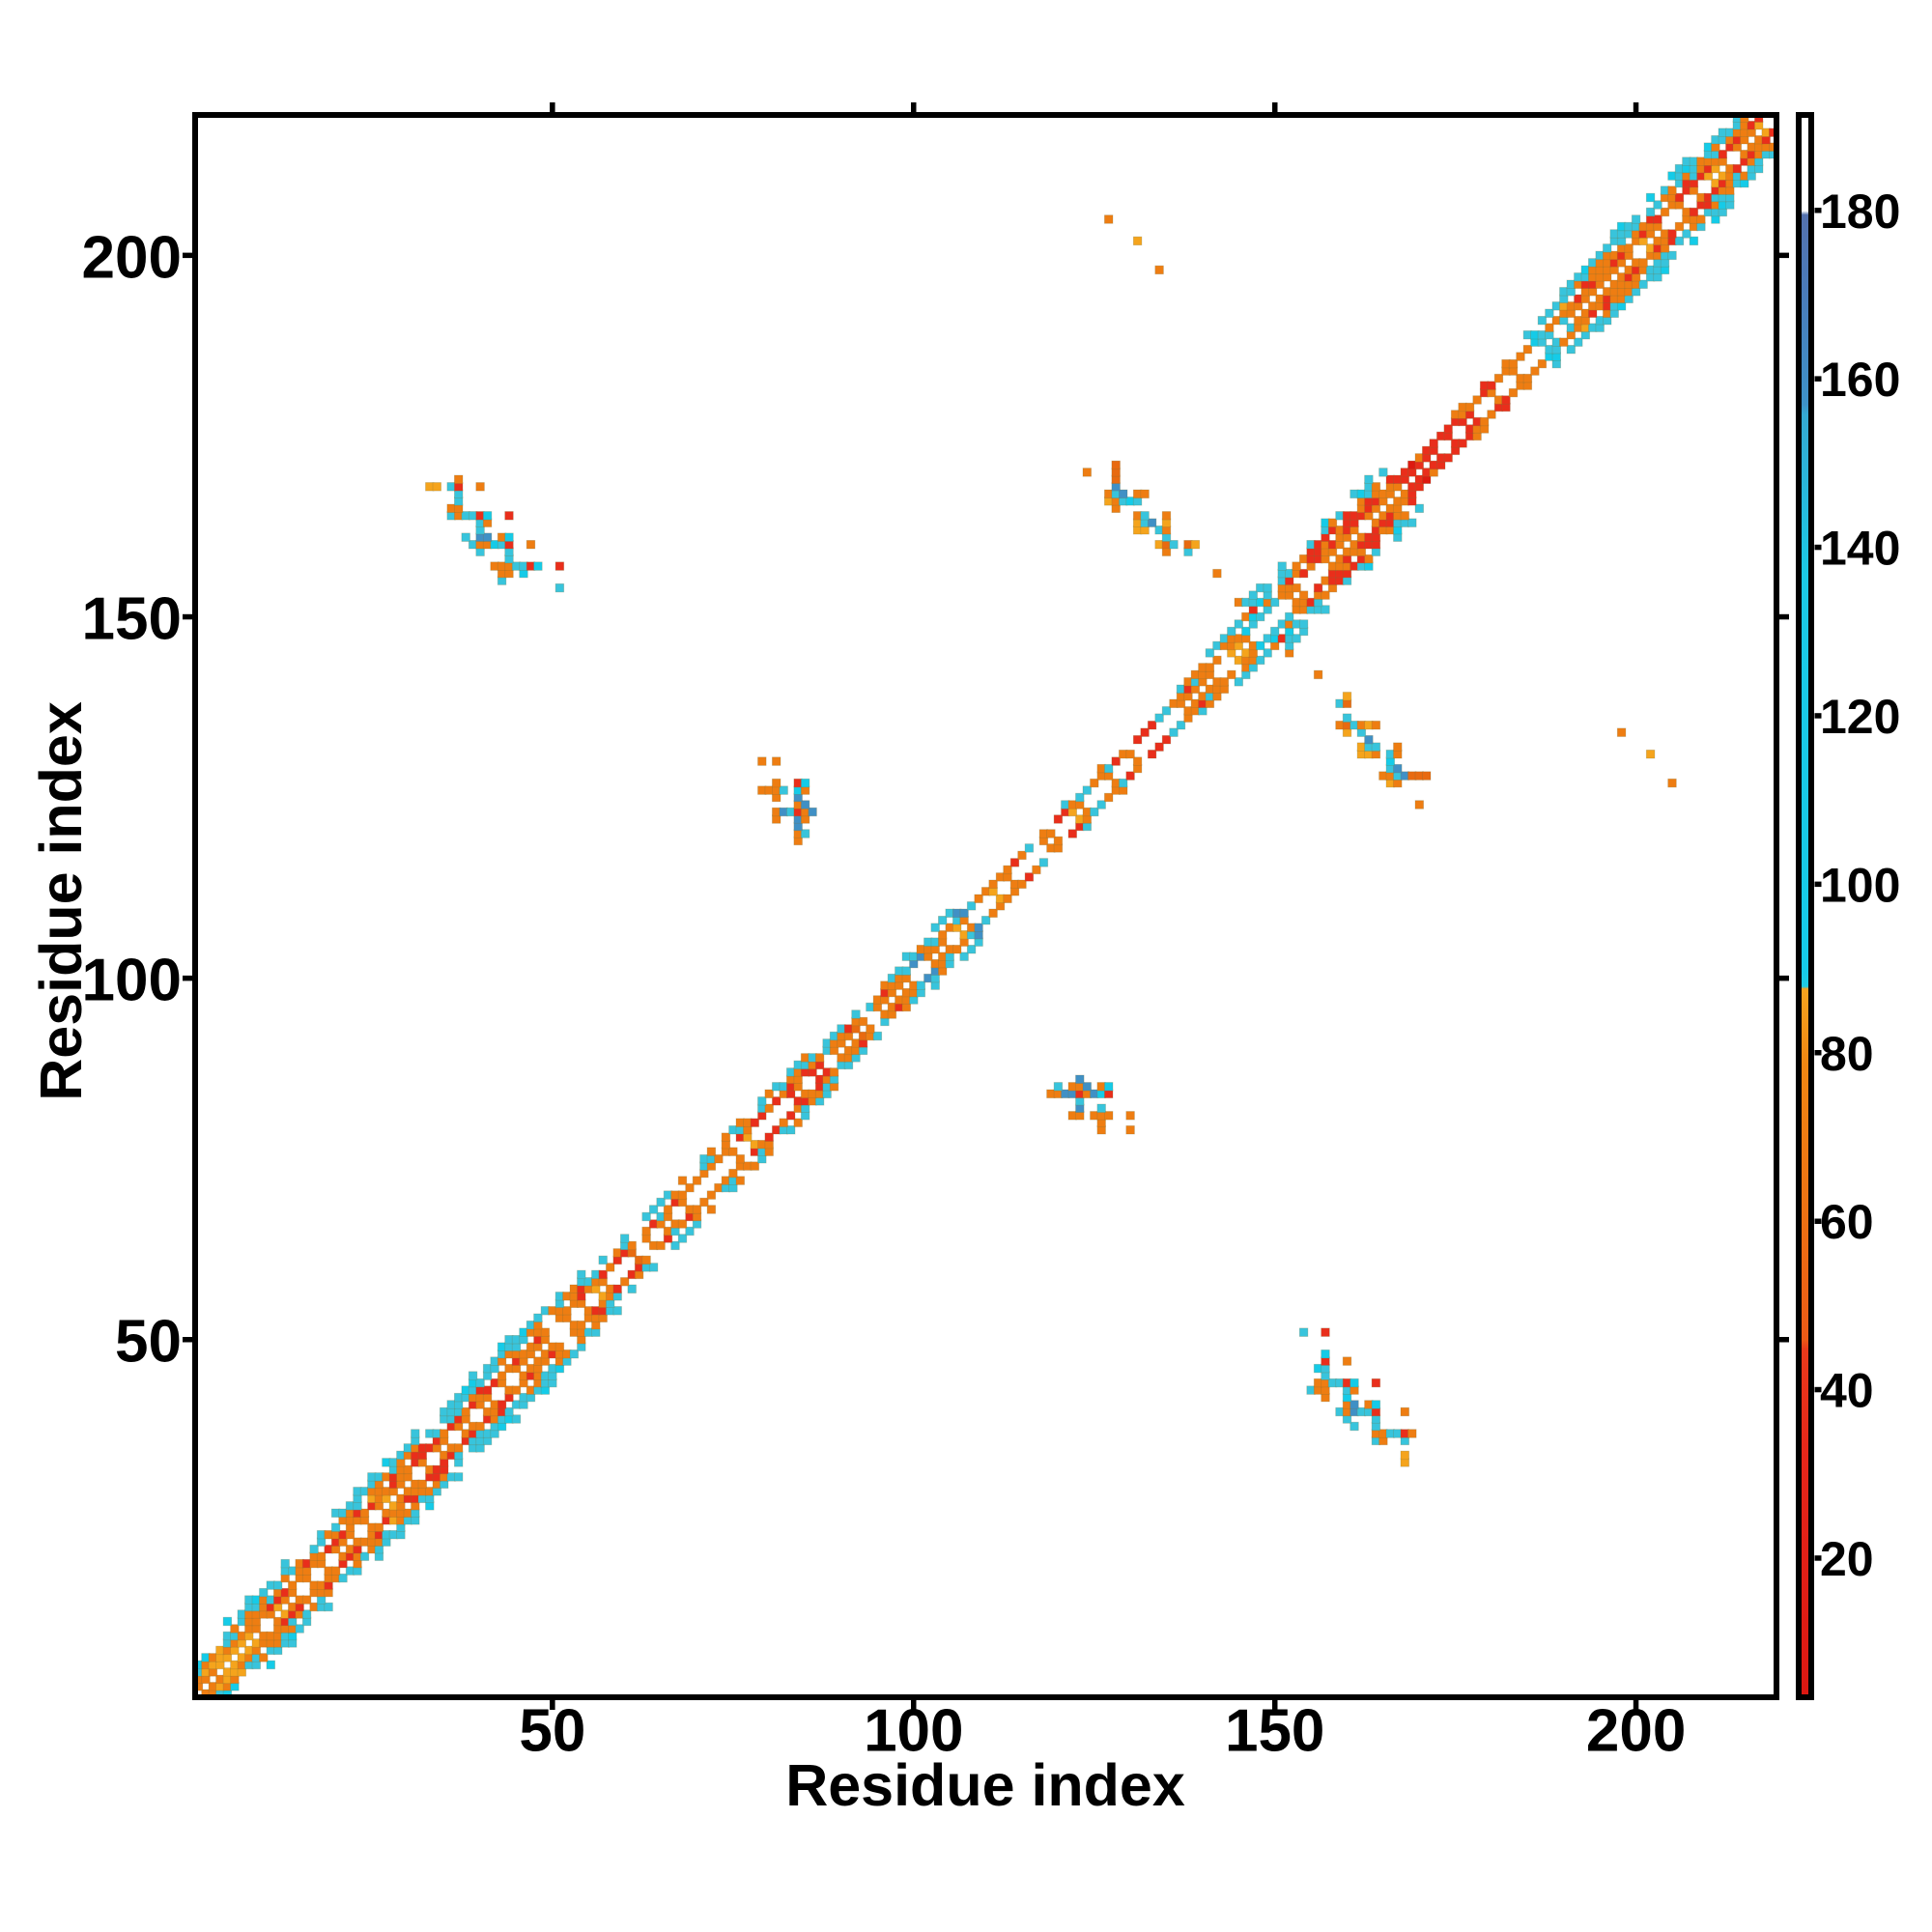 This screenshot has width=1932, height=1932. I want to click on svg-text: 20, so click(1847, 1559).